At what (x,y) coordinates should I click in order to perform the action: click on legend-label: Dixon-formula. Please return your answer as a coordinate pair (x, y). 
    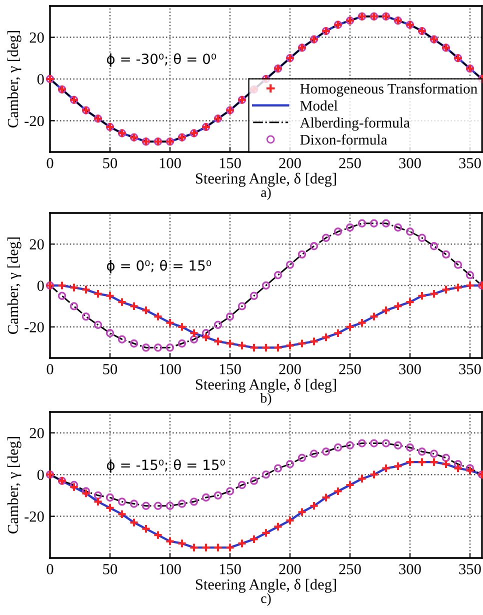
    Looking at the image, I should click on (344, 139).